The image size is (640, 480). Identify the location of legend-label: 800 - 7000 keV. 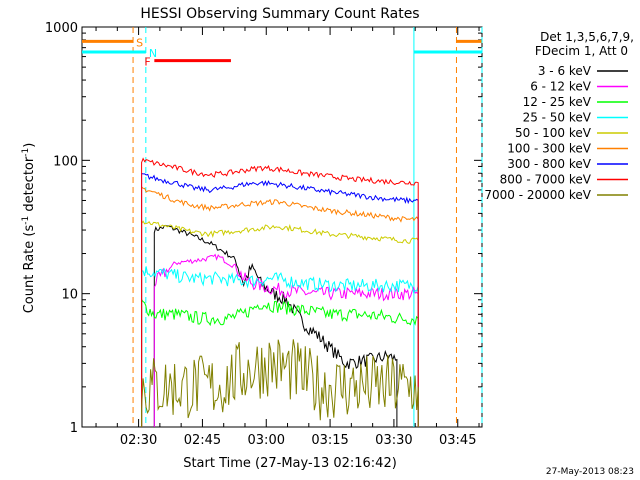
(546, 180).